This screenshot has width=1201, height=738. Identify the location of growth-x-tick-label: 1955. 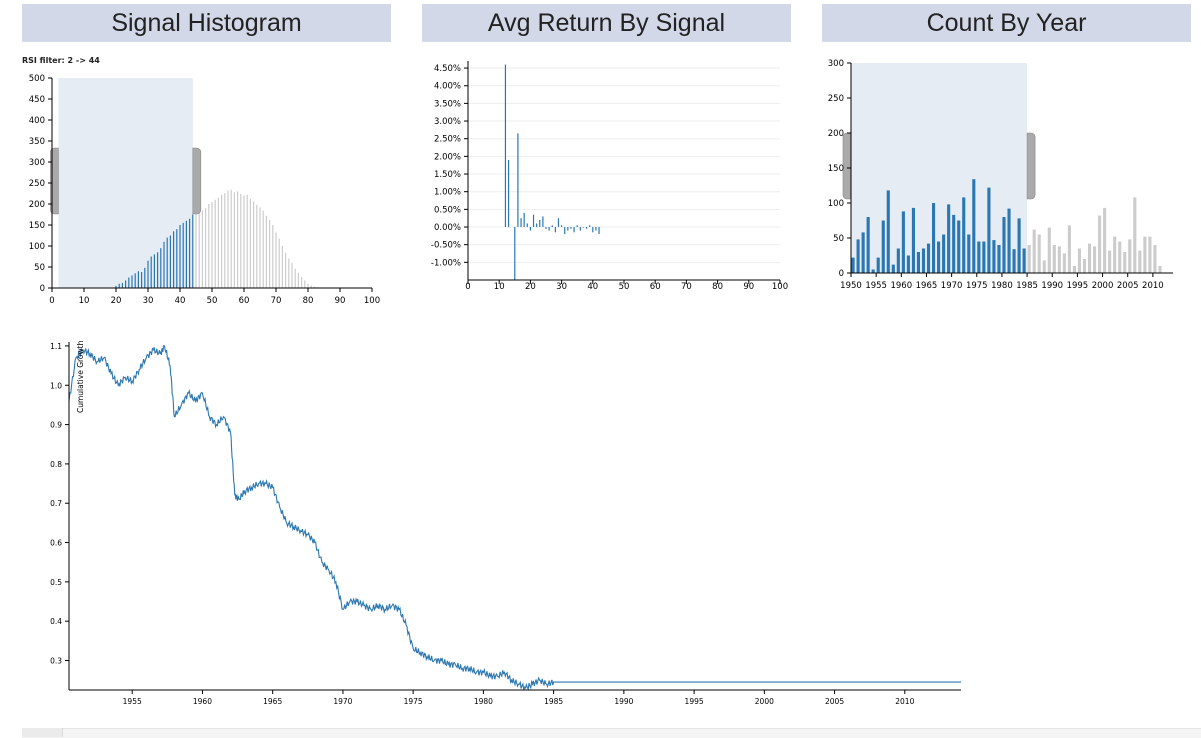
(132, 701).